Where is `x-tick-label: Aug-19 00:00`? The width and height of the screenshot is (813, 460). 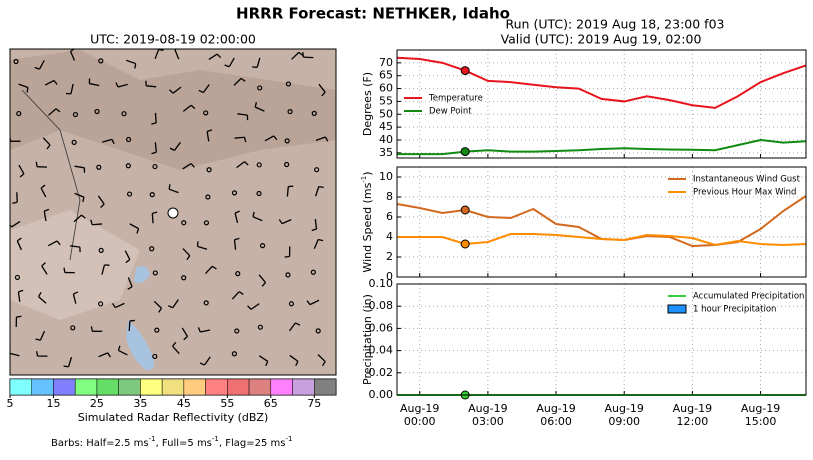
x-tick-label: Aug-19 00:00 is located at coordinates (419, 415).